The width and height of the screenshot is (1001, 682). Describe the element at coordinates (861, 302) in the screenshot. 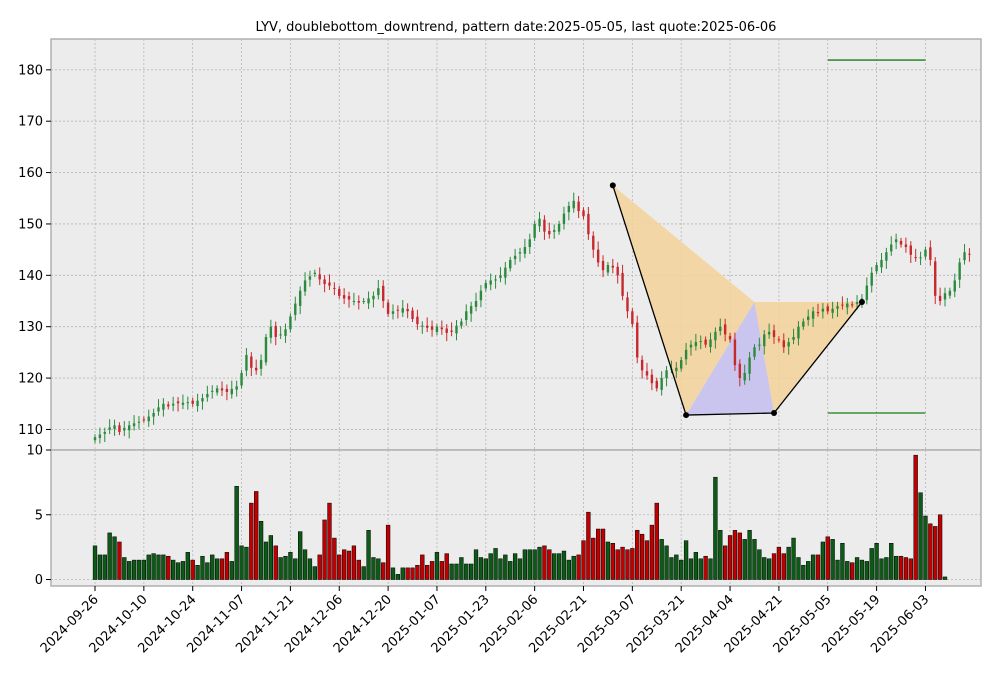

I see `pattern-point` at that location.